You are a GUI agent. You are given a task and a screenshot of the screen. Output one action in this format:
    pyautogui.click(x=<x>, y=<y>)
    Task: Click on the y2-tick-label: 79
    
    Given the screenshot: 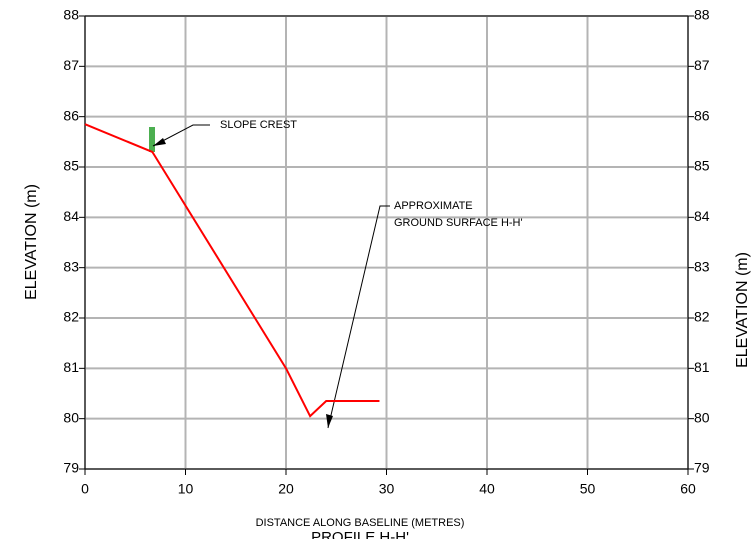 What is the action you would take?
    pyautogui.click(x=702, y=468)
    